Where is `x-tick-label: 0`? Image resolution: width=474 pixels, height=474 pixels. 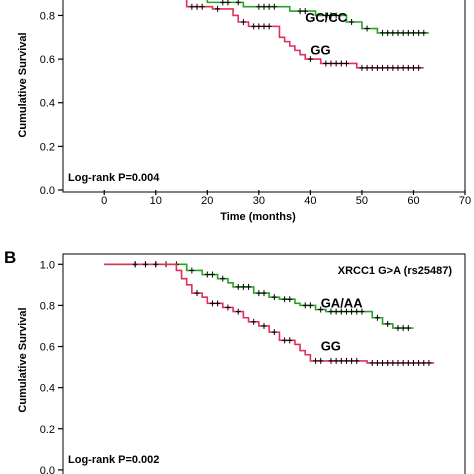
x-tick-label: 0 is located at coordinates (104, 201).